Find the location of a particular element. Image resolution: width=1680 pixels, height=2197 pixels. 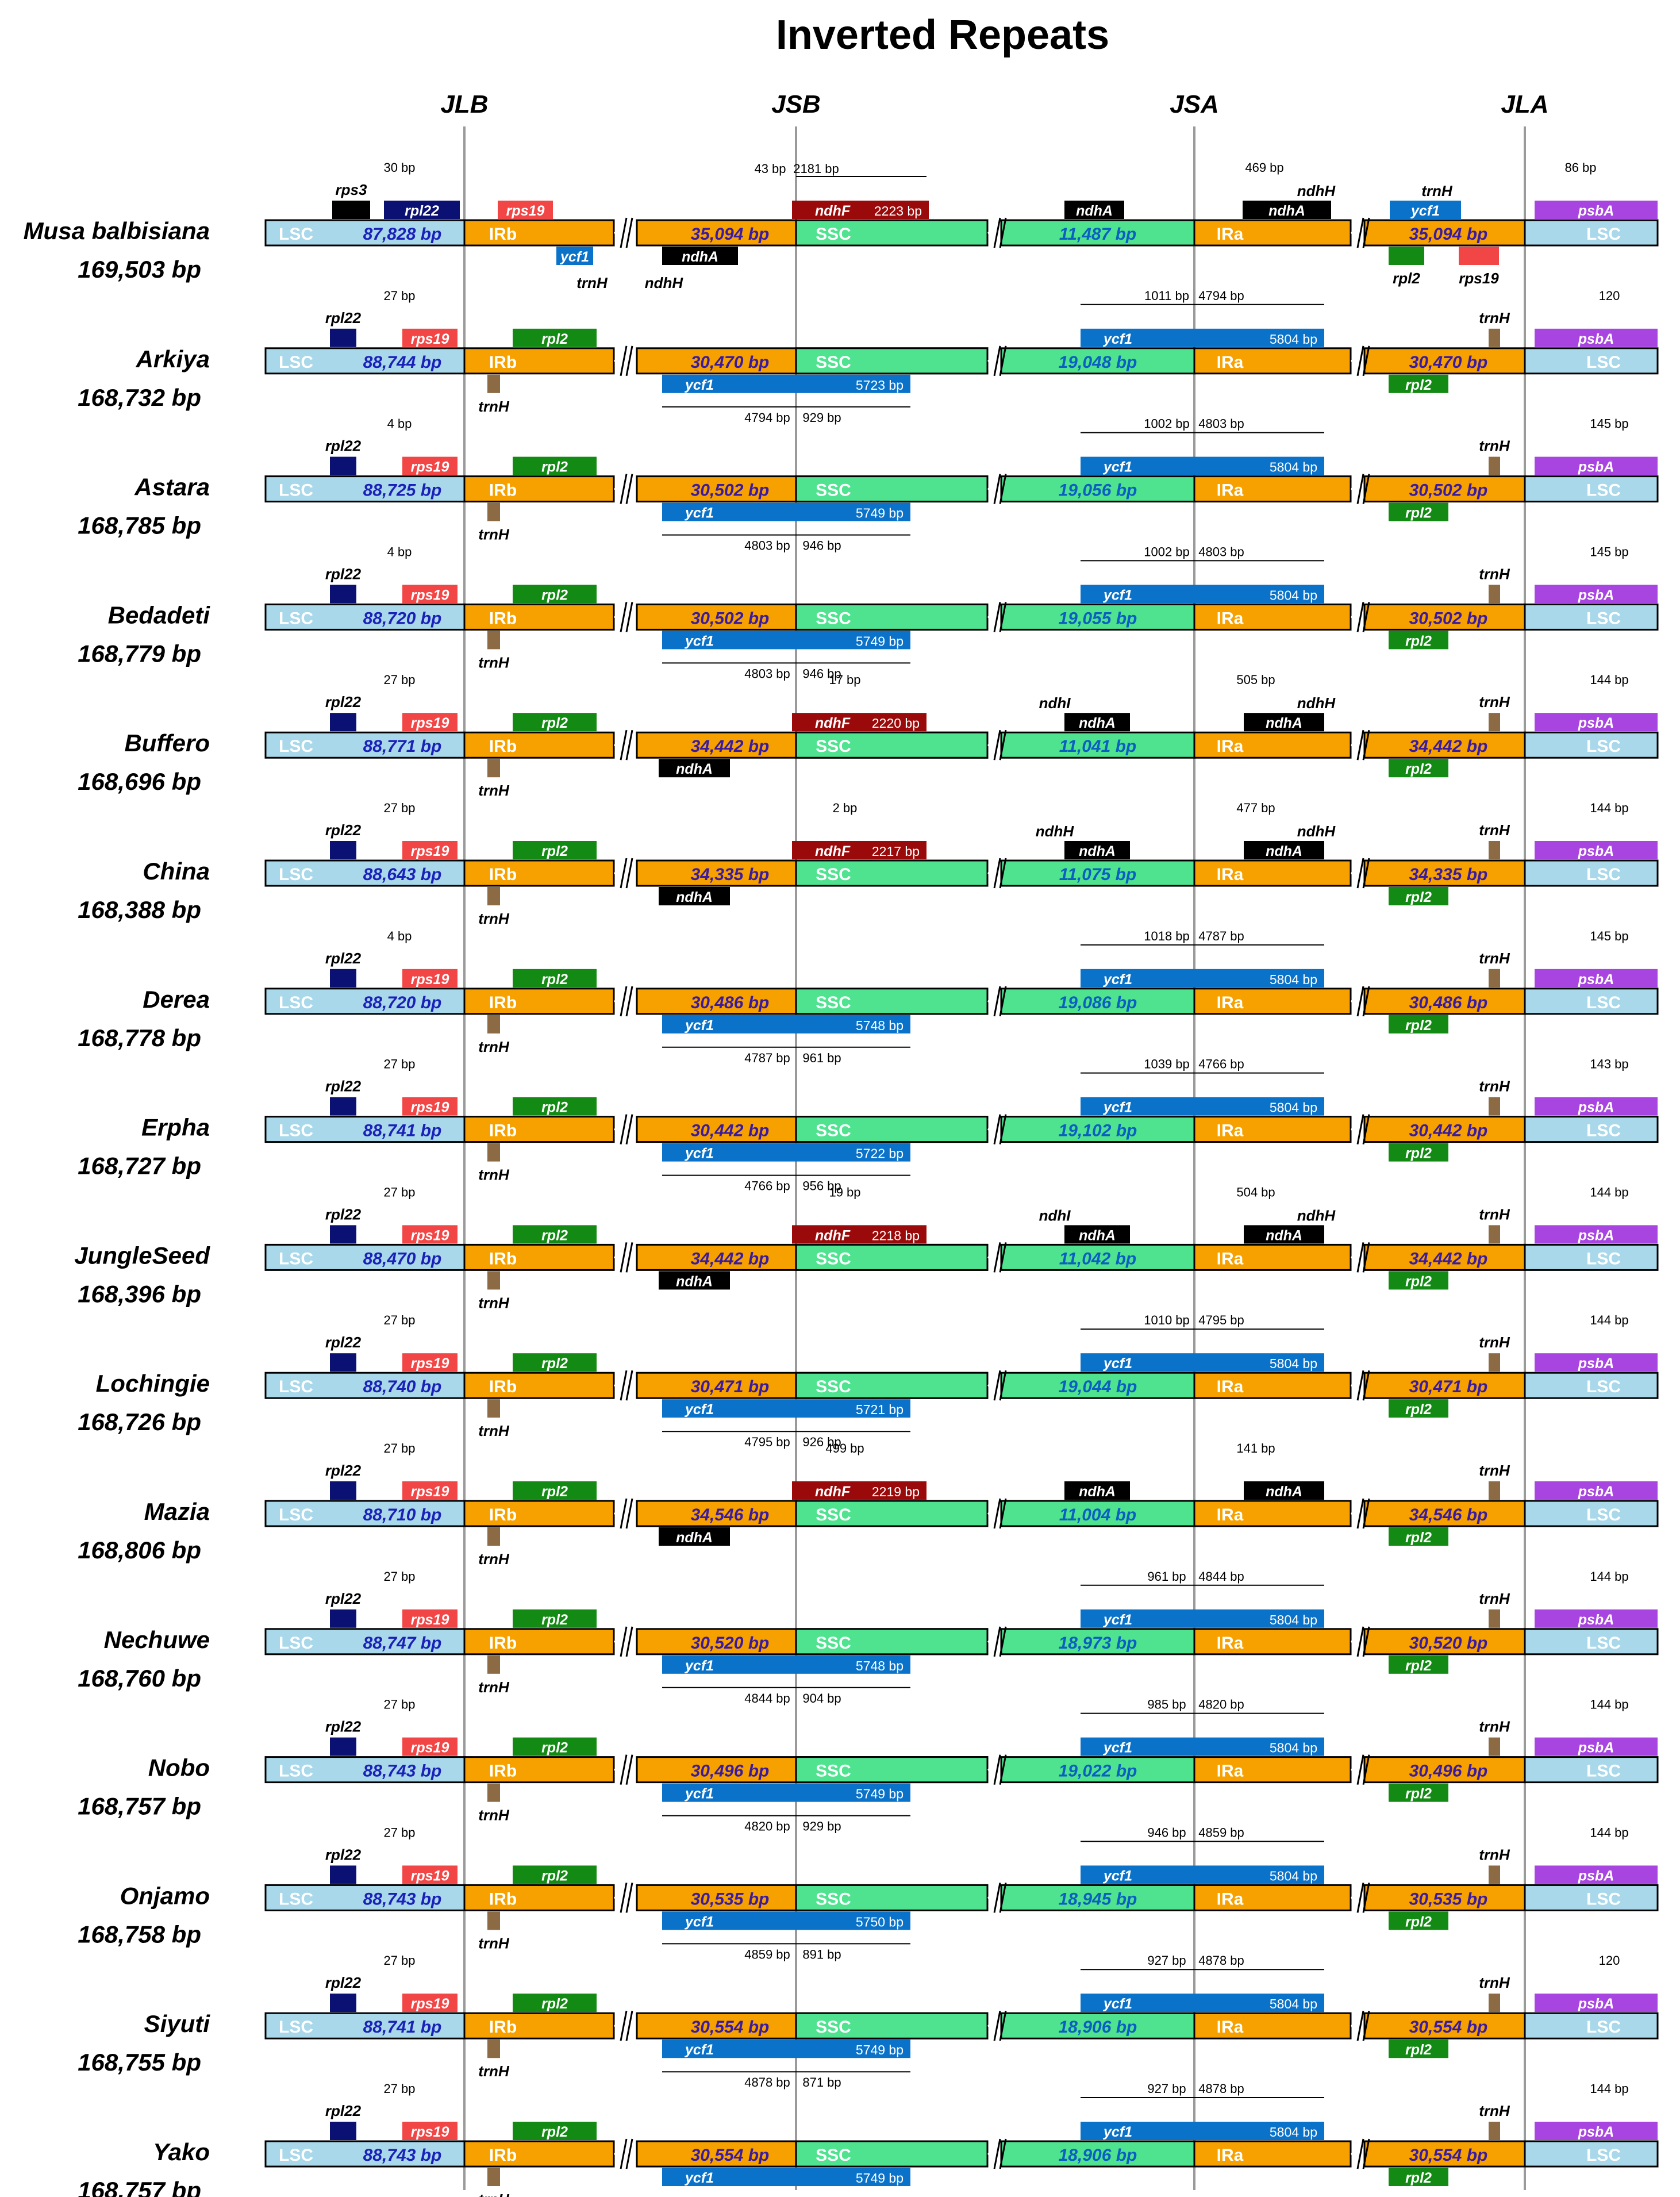

annotation: 4794 bp is located at coordinates (767, 417).